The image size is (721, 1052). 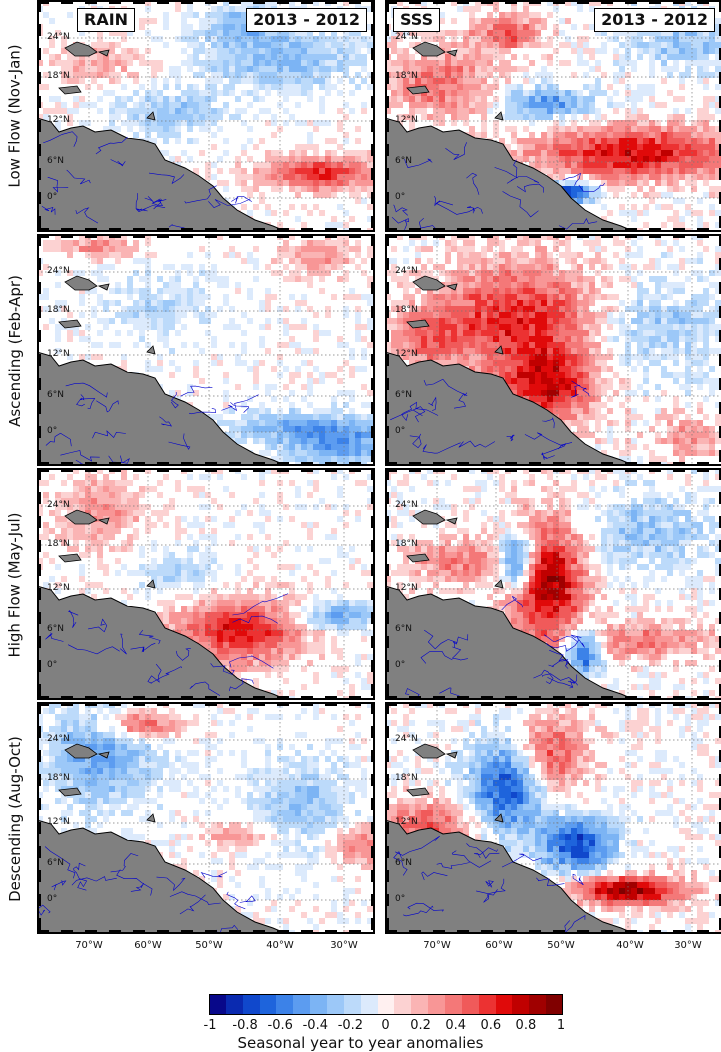 What do you see at coordinates (561, 945) in the screenshot?
I see `lon-label-50w-right: 50°W` at bounding box center [561, 945].